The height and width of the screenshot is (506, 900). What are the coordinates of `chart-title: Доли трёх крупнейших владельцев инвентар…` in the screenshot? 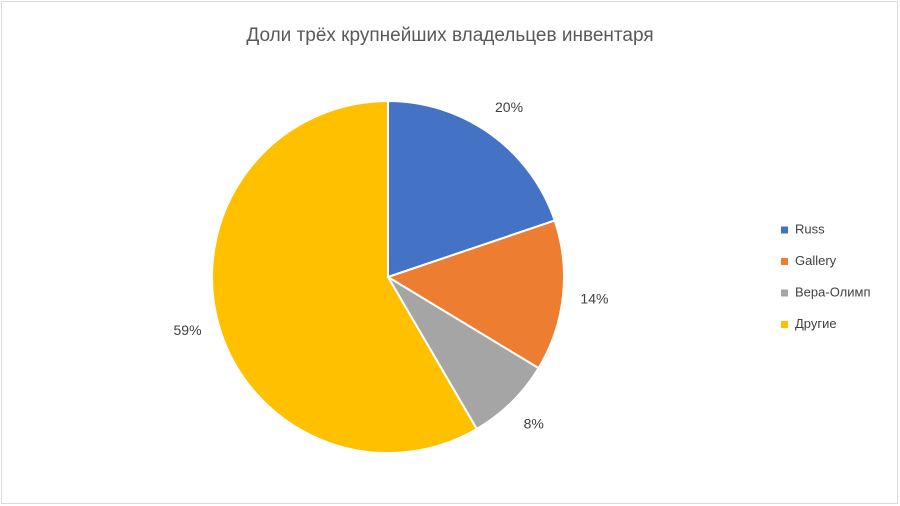 It's located at (449, 35).